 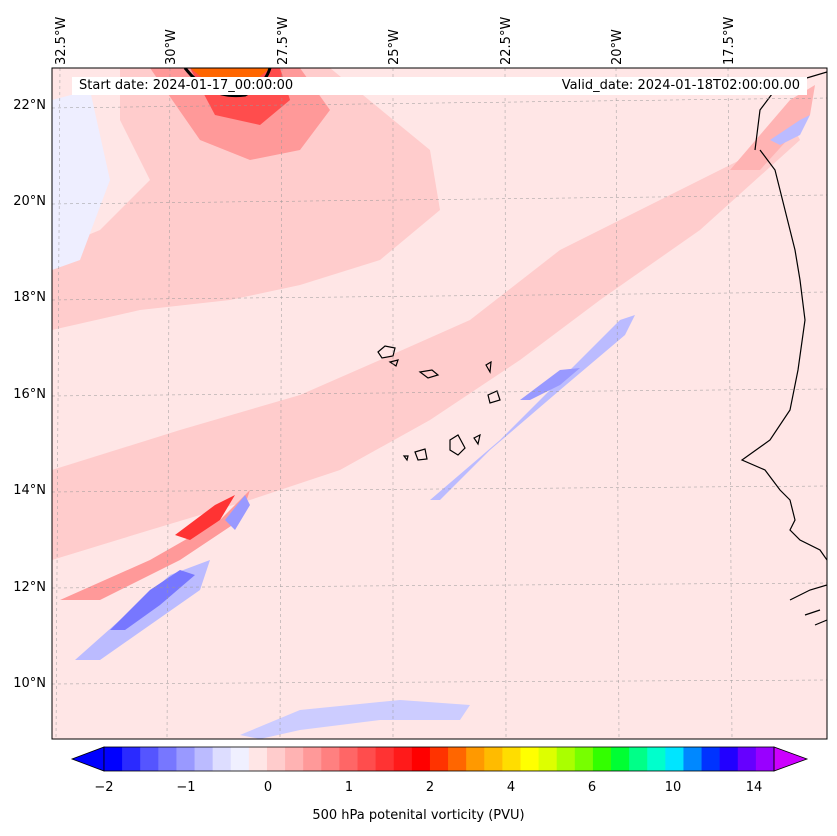 I want to click on lon-label: 22.5°W, so click(x=506, y=40).